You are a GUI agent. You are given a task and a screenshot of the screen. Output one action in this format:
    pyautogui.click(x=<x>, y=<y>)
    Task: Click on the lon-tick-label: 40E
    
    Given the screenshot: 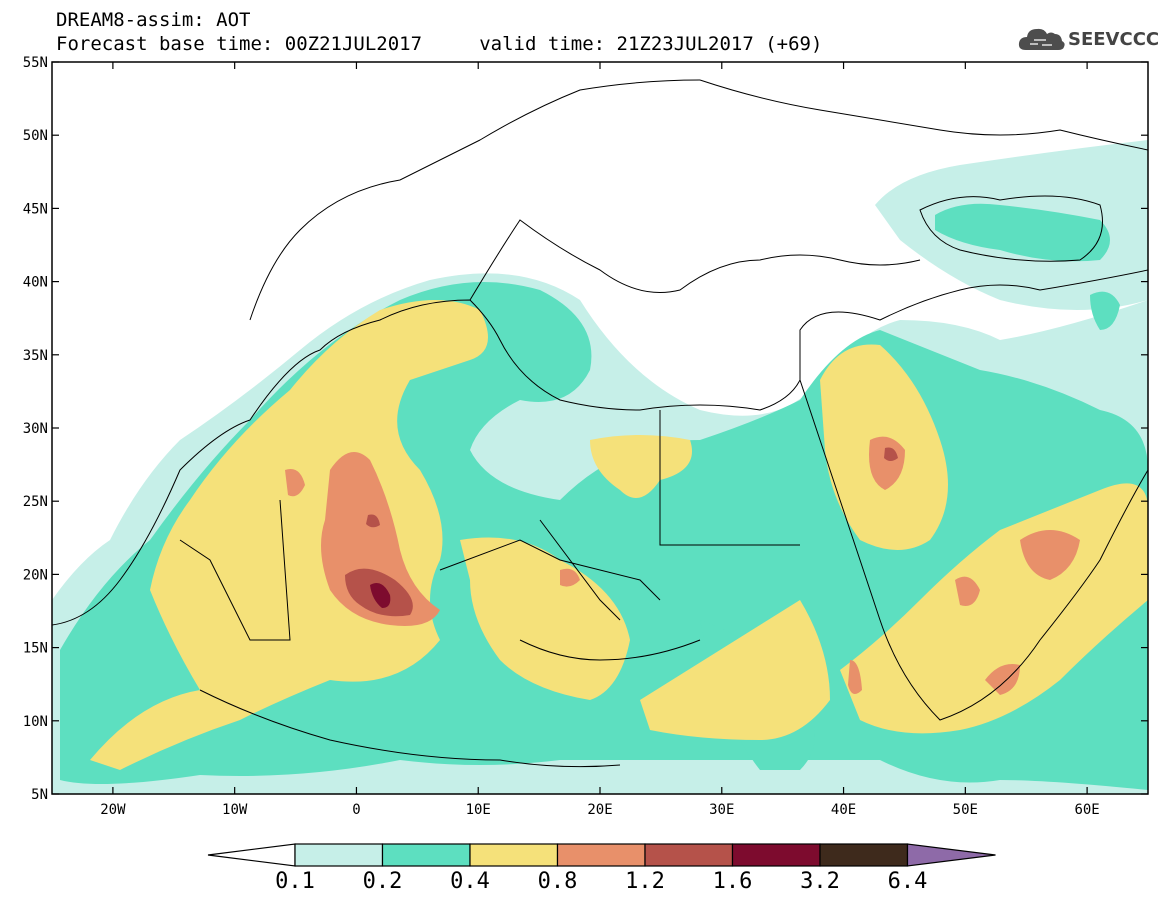 What is the action you would take?
    pyautogui.click(x=843, y=810)
    